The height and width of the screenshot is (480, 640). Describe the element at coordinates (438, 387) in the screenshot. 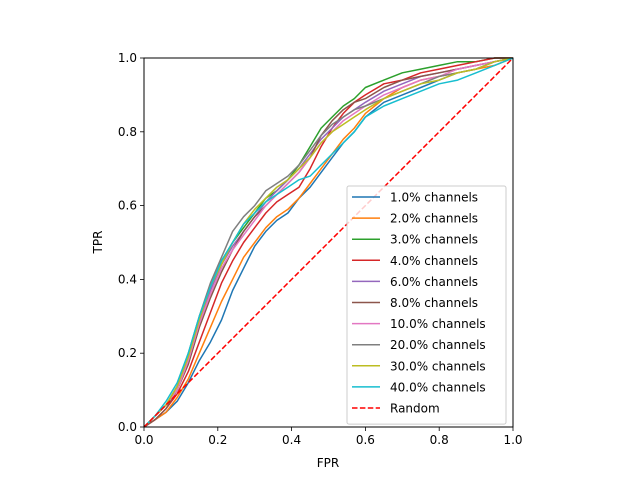

I see `legend-label: 40.0% channels` at that location.